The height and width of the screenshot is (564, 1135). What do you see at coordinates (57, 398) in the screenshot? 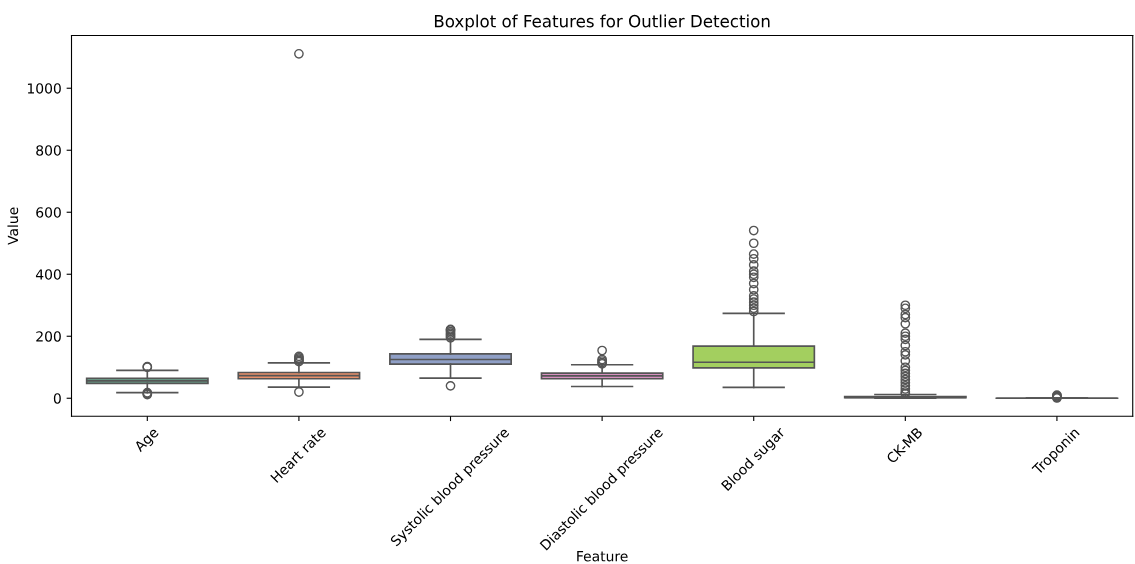
I see `y-tick-label: 0` at bounding box center [57, 398].